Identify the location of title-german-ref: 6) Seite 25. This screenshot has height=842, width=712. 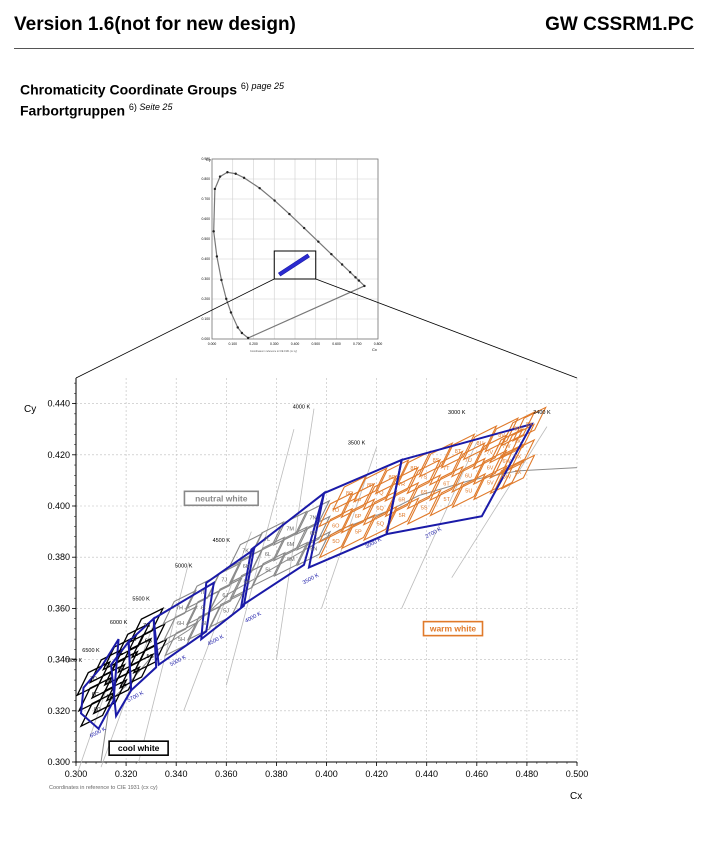
(151, 107).